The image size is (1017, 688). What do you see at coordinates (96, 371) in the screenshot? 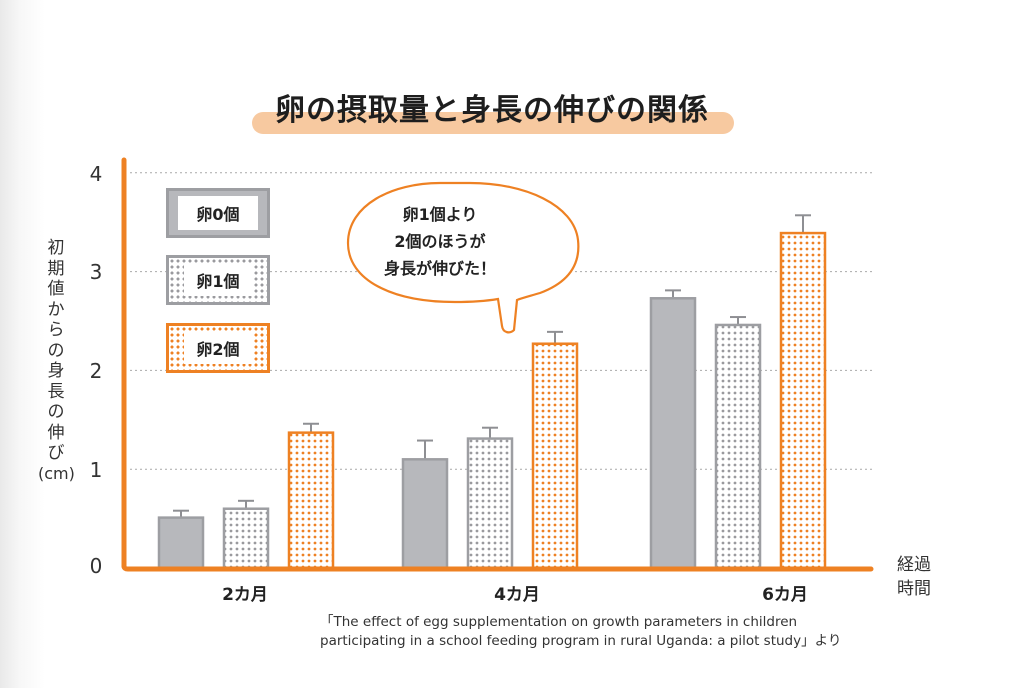
I see `y-tick-2: 2` at bounding box center [96, 371].